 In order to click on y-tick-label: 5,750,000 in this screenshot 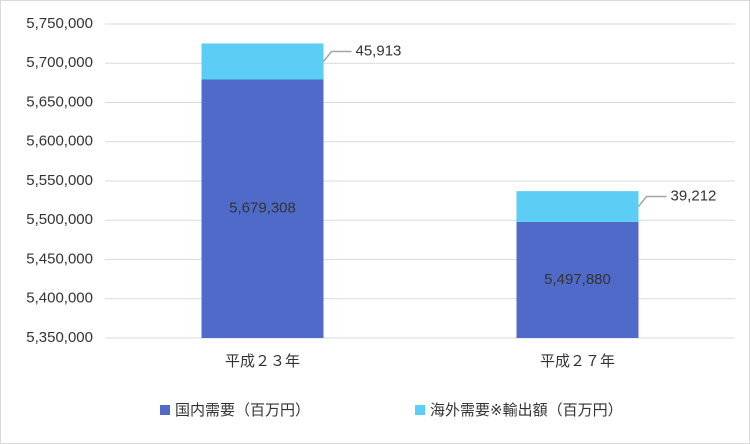, I will do `click(59, 23)`.